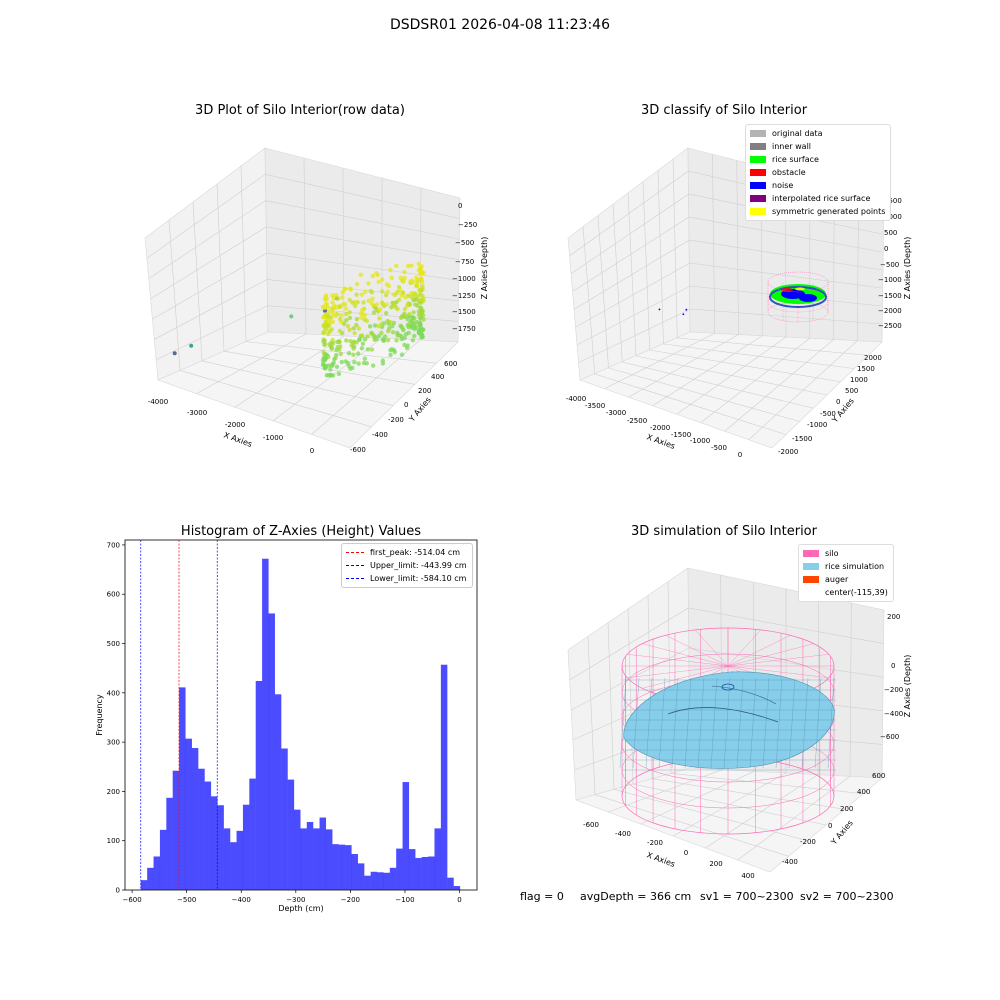 Image resolution: width=1000 pixels, height=1000 pixels. What do you see at coordinates (740, 455) in the screenshot?
I see `panel2-xtick: 0` at bounding box center [740, 455].